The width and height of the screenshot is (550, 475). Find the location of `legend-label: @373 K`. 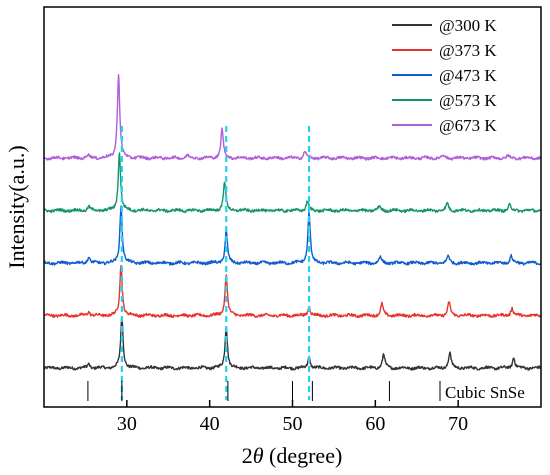

legend-label: @373 K is located at coordinates (468, 50).